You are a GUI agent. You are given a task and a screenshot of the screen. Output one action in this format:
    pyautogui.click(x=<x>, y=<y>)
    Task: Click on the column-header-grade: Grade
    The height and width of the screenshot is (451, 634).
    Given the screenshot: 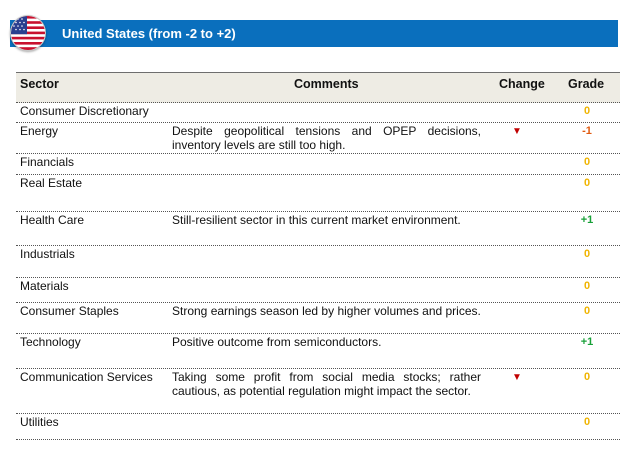 What is the action you would take?
    pyautogui.click(x=586, y=84)
    